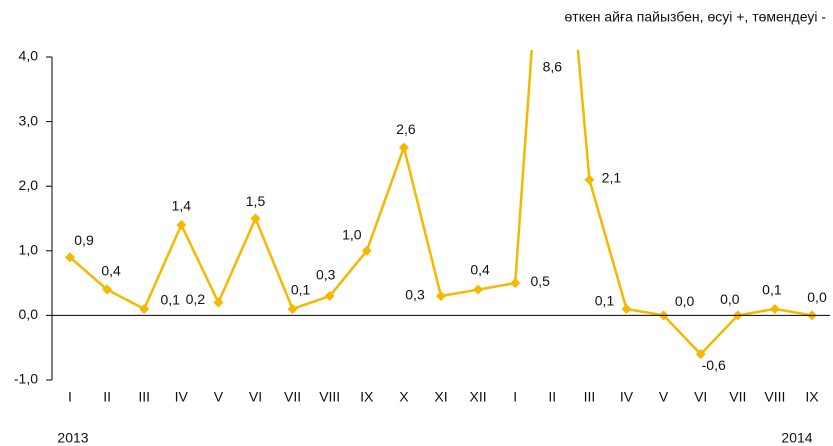  Describe the element at coordinates (406, 129) in the screenshot. I see `data-label: 2,6` at that location.